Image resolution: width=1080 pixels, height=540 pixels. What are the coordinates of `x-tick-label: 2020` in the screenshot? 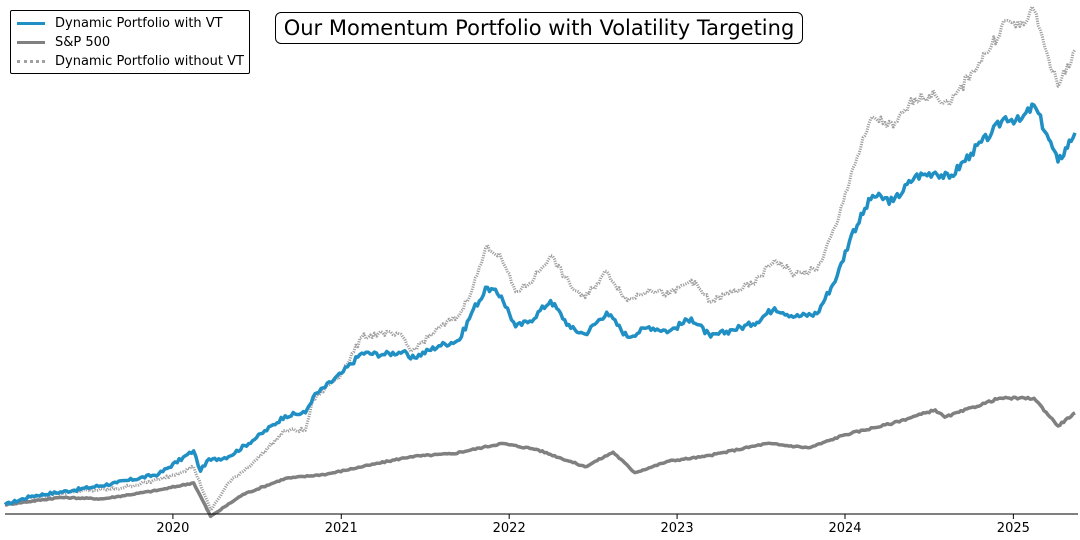 It's located at (172, 528).